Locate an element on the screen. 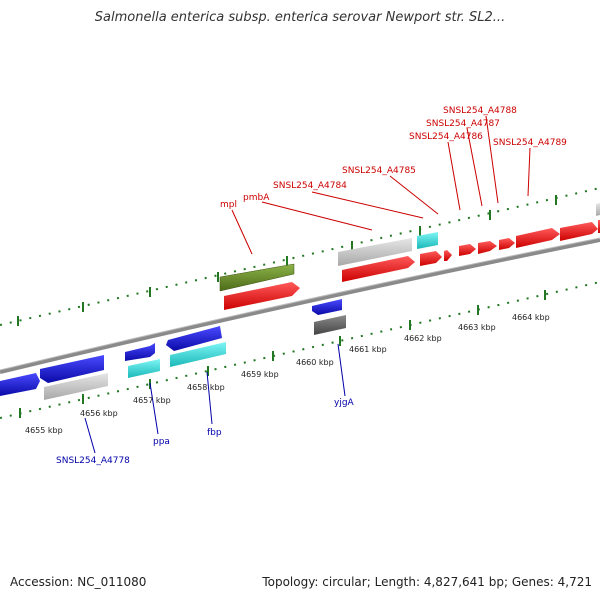 This screenshot has height=600, width=600. scale-label-4659: 4659 kbp is located at coordinates (260, 374).